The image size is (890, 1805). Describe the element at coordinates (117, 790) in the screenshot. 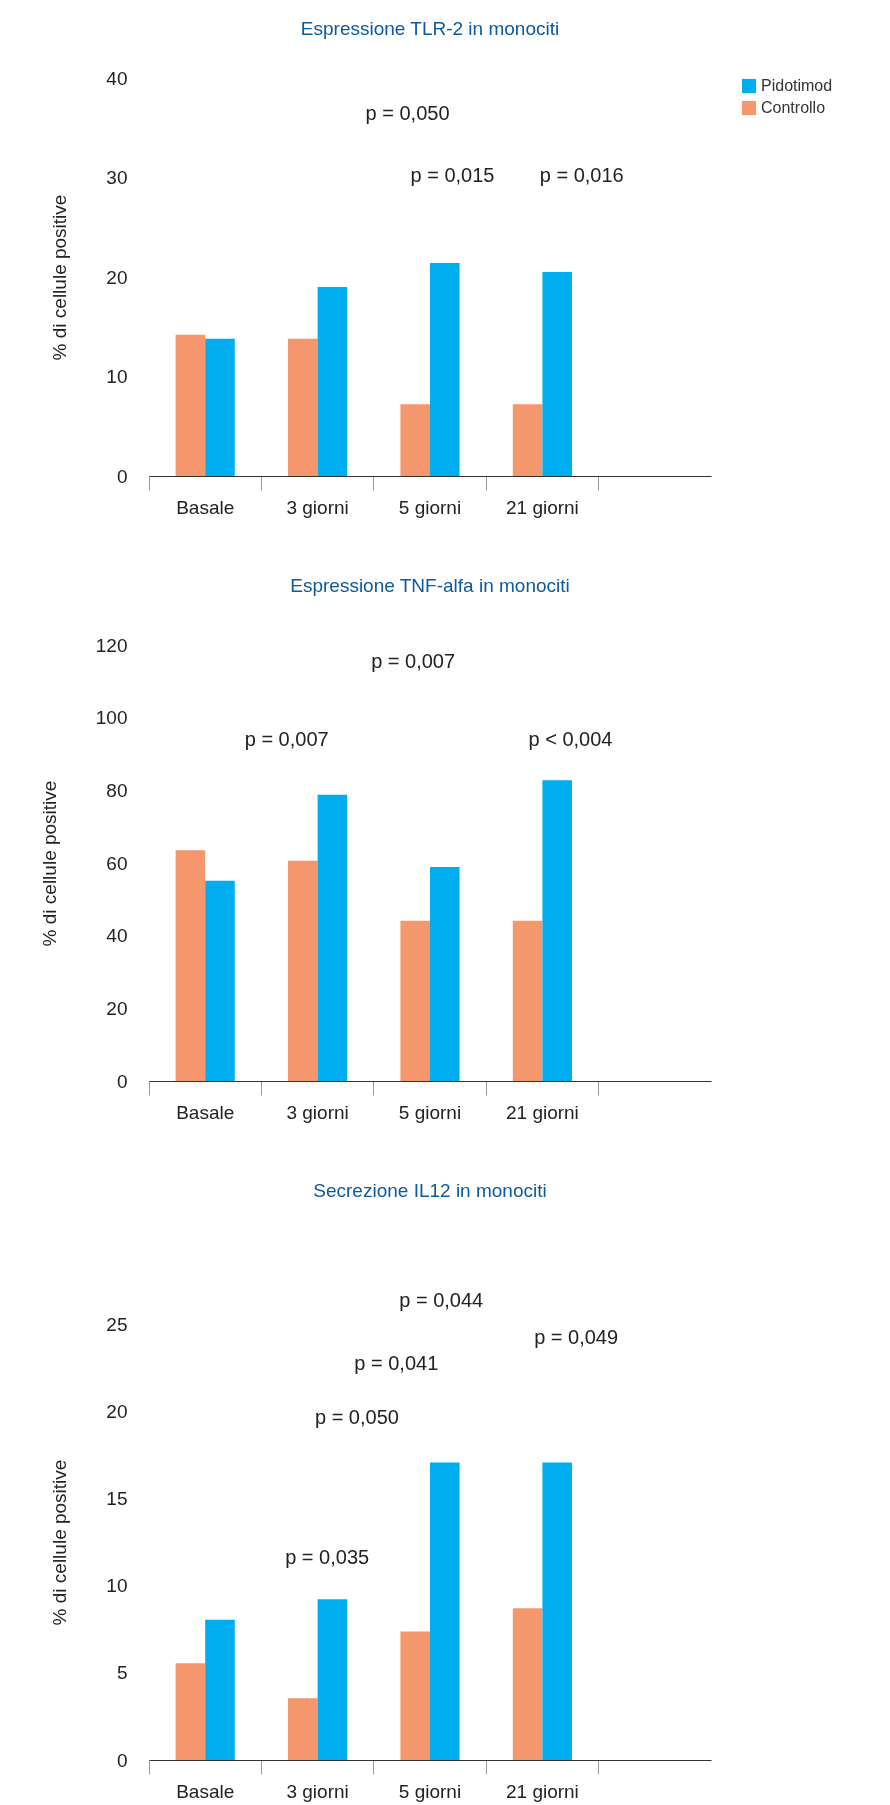

I see `y-tick-label: 80` at that location.